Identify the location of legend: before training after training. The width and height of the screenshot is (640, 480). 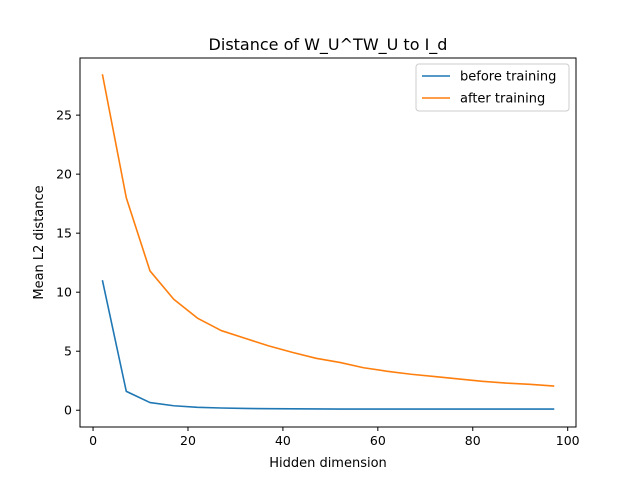
(492, 87).